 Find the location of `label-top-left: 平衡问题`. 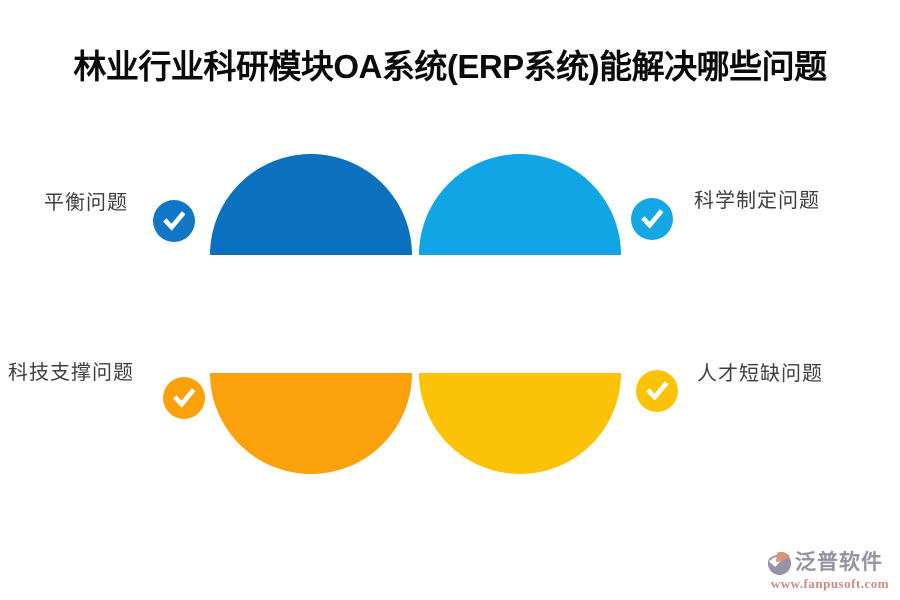

label-top-left: 平衡问题 is located at coordinates (86, 203).